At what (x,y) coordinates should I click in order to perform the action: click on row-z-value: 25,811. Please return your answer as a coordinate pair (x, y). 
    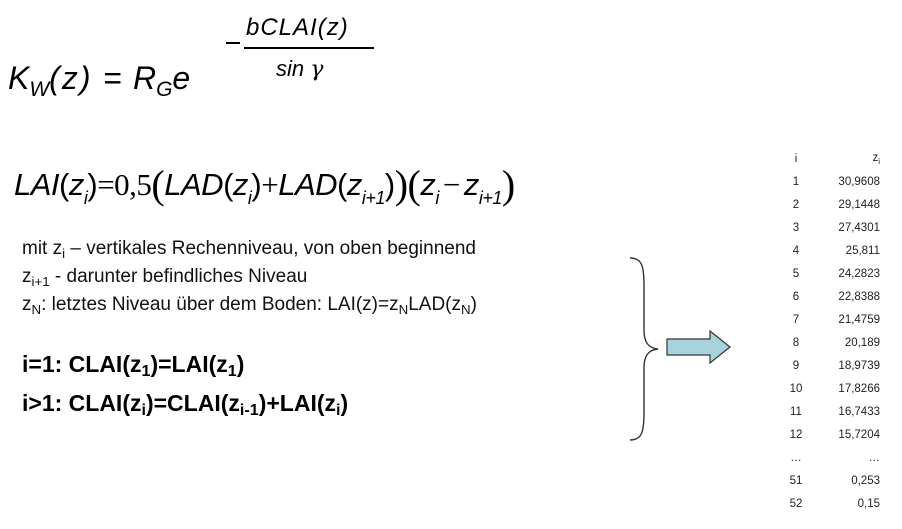
    Looking at the image, I should click on (862, 250).